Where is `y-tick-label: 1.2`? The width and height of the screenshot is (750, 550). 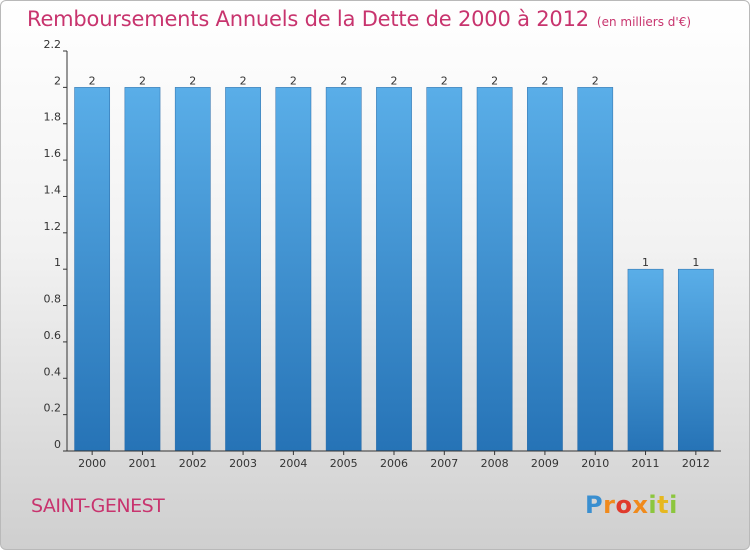
y-tick-label: 1.2 is located at coordinates (53, 226).